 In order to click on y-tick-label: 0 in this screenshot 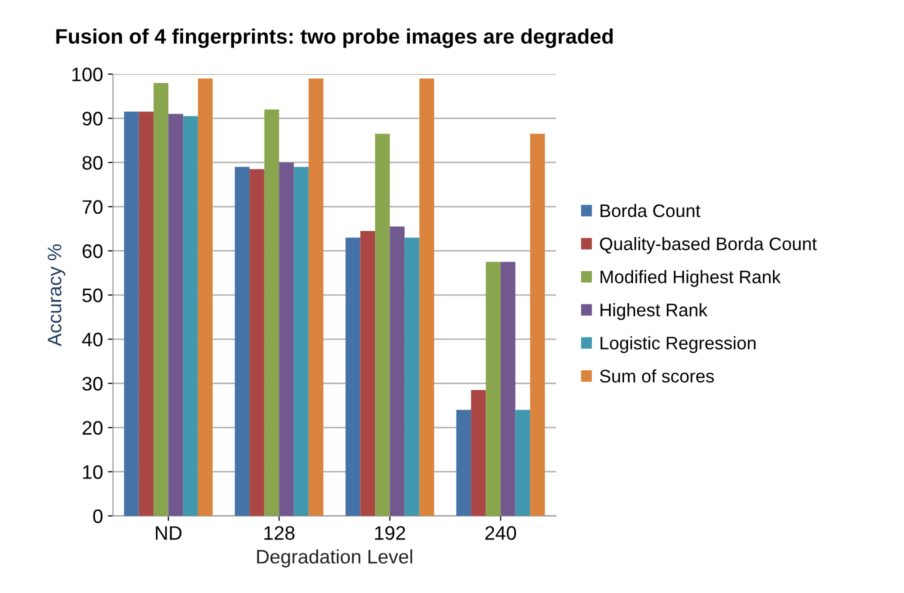, I will do `click(98, 516)`.